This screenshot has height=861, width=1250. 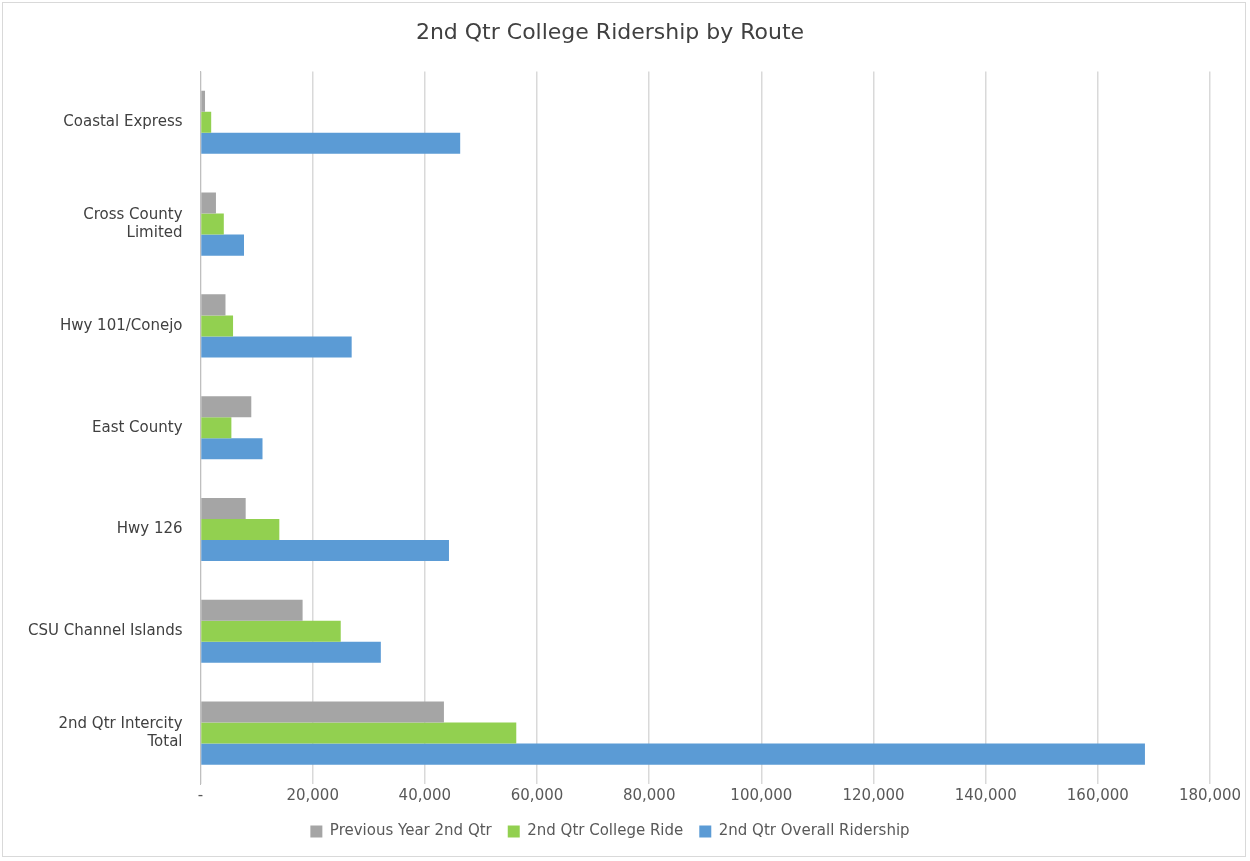 I want to click on x-tick-label: 100,000, so click(x=761, y=794).